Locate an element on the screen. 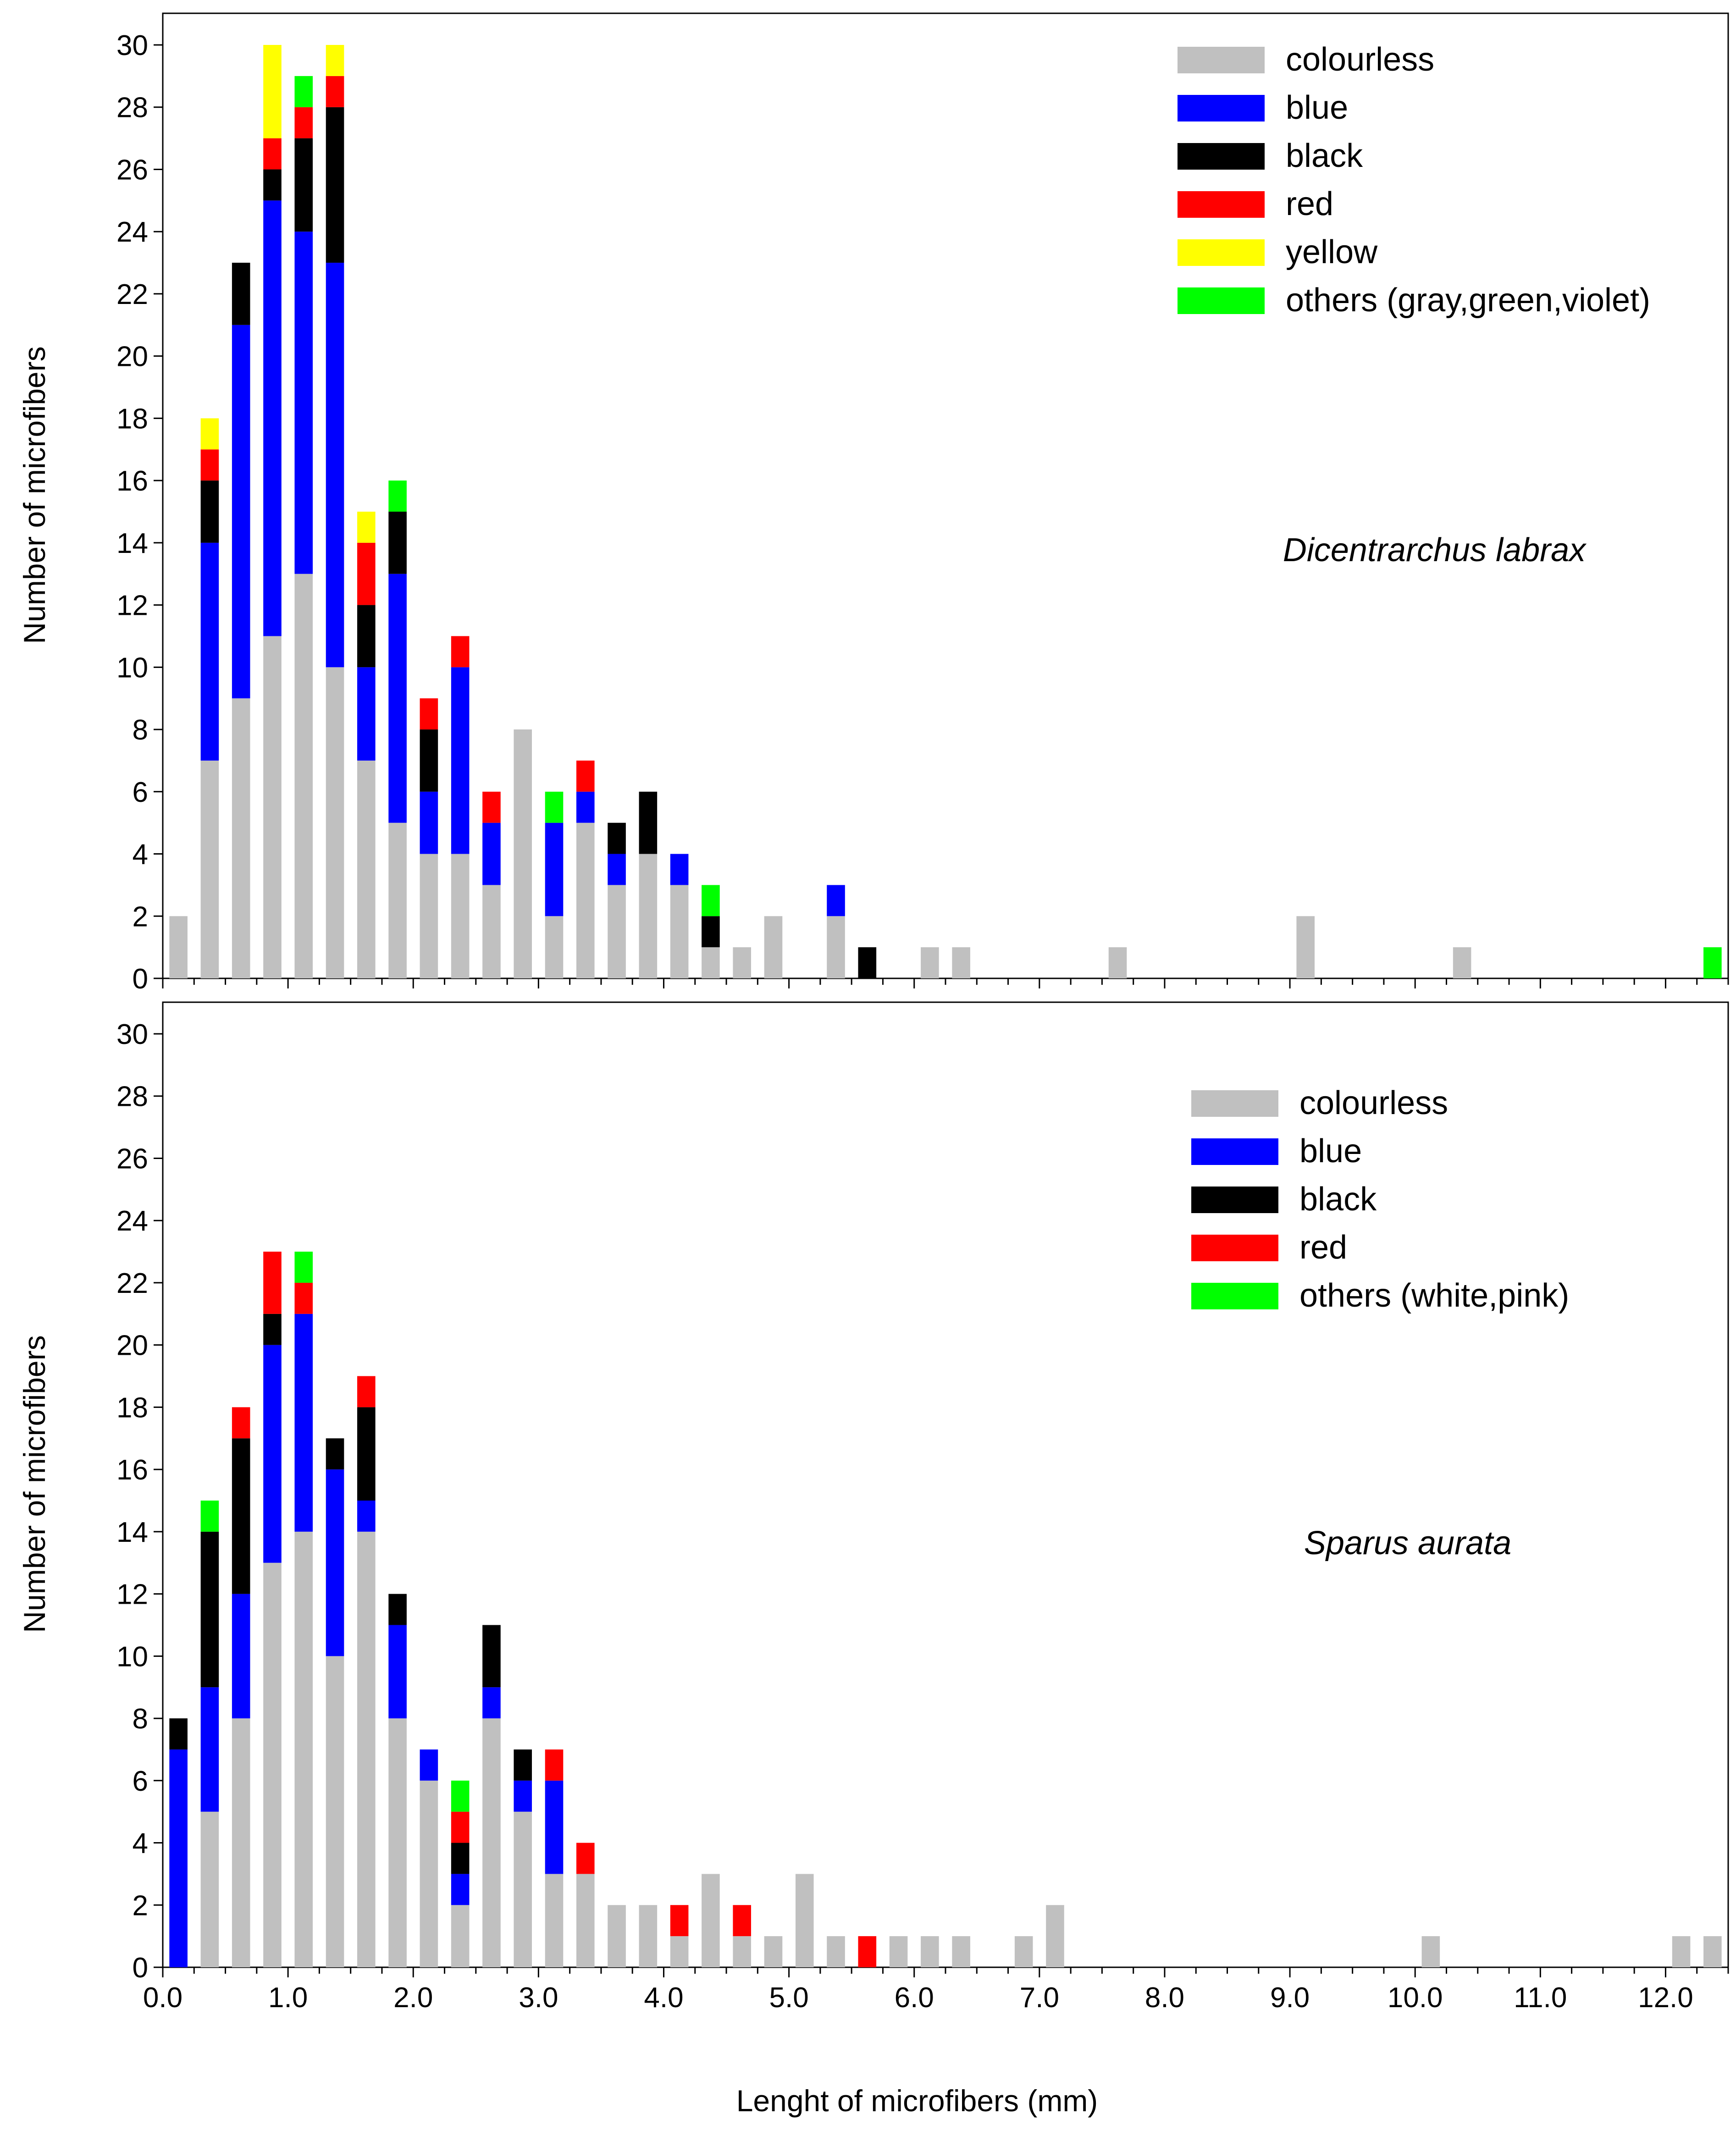 The height and width of the screenshot is (2136, 1736). x-tick-label: 11.0 is located at coordinates (1540, 1998).